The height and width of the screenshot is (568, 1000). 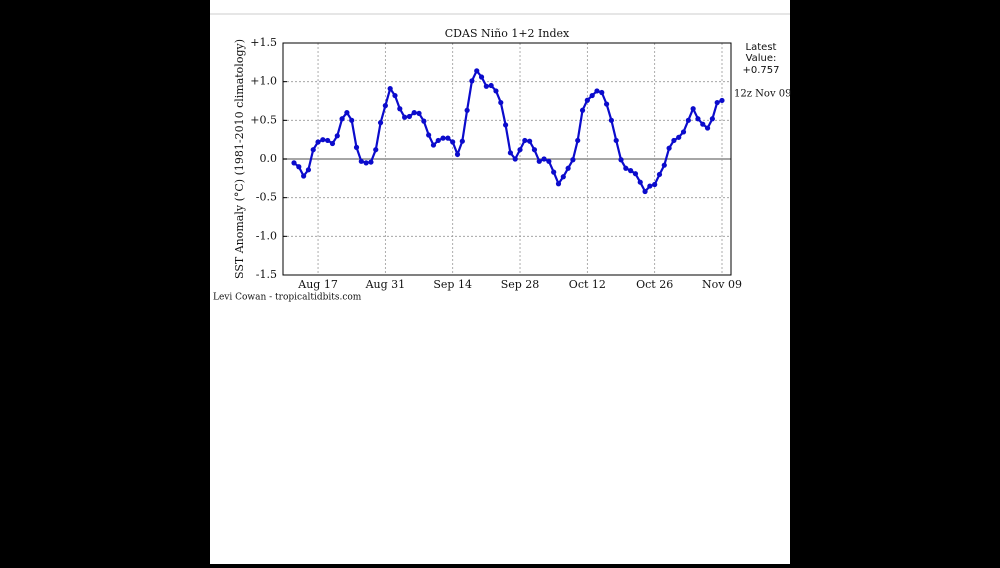 What do you see at coordinates (266, 274) in the screenshot?
I see `y-tick-label: -1.5` at bounding box center [266, 274].